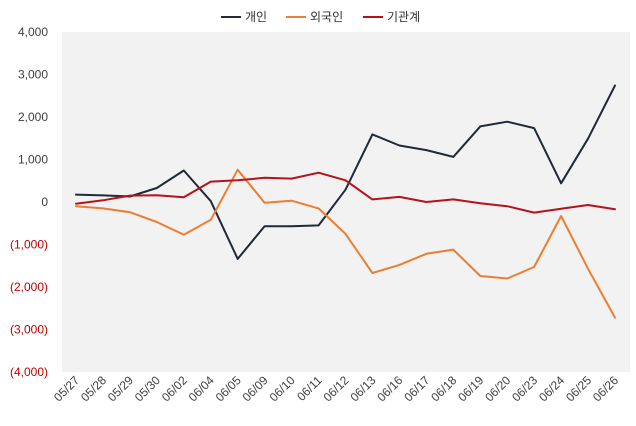 This screenshot has width=636, height=426. What do you see at coordinates (147, 388) in the screenshot?
I see `x-tick-label: 05/30` at bounding box center [147, 388].